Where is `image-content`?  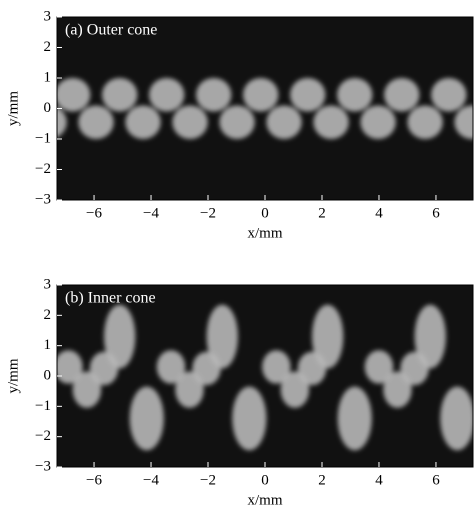 image-content is located at coordinates (265, 108).